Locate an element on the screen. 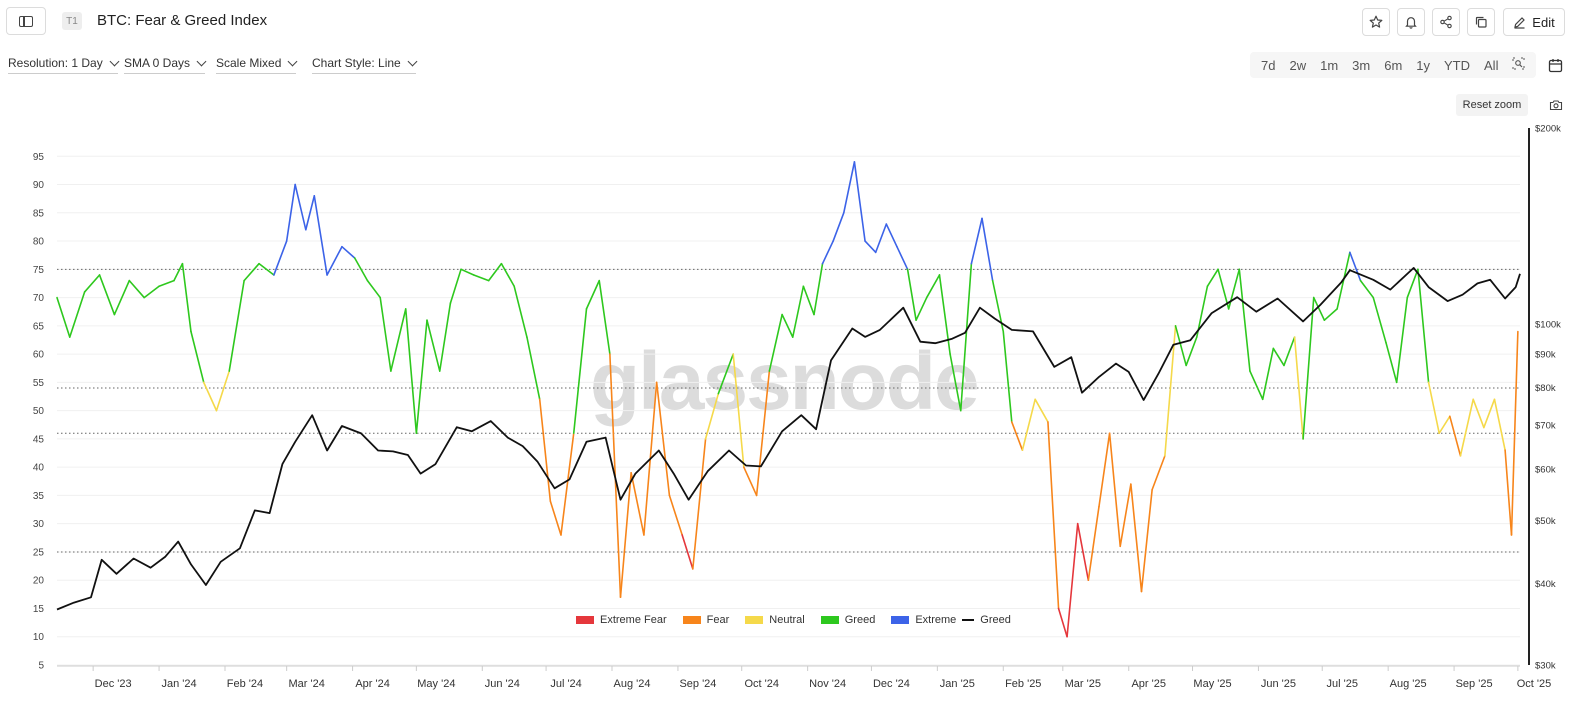 The height and width of the screenshot is (715, 1594). scale-select: Scale Mixed is located at coordinates (257, 65).